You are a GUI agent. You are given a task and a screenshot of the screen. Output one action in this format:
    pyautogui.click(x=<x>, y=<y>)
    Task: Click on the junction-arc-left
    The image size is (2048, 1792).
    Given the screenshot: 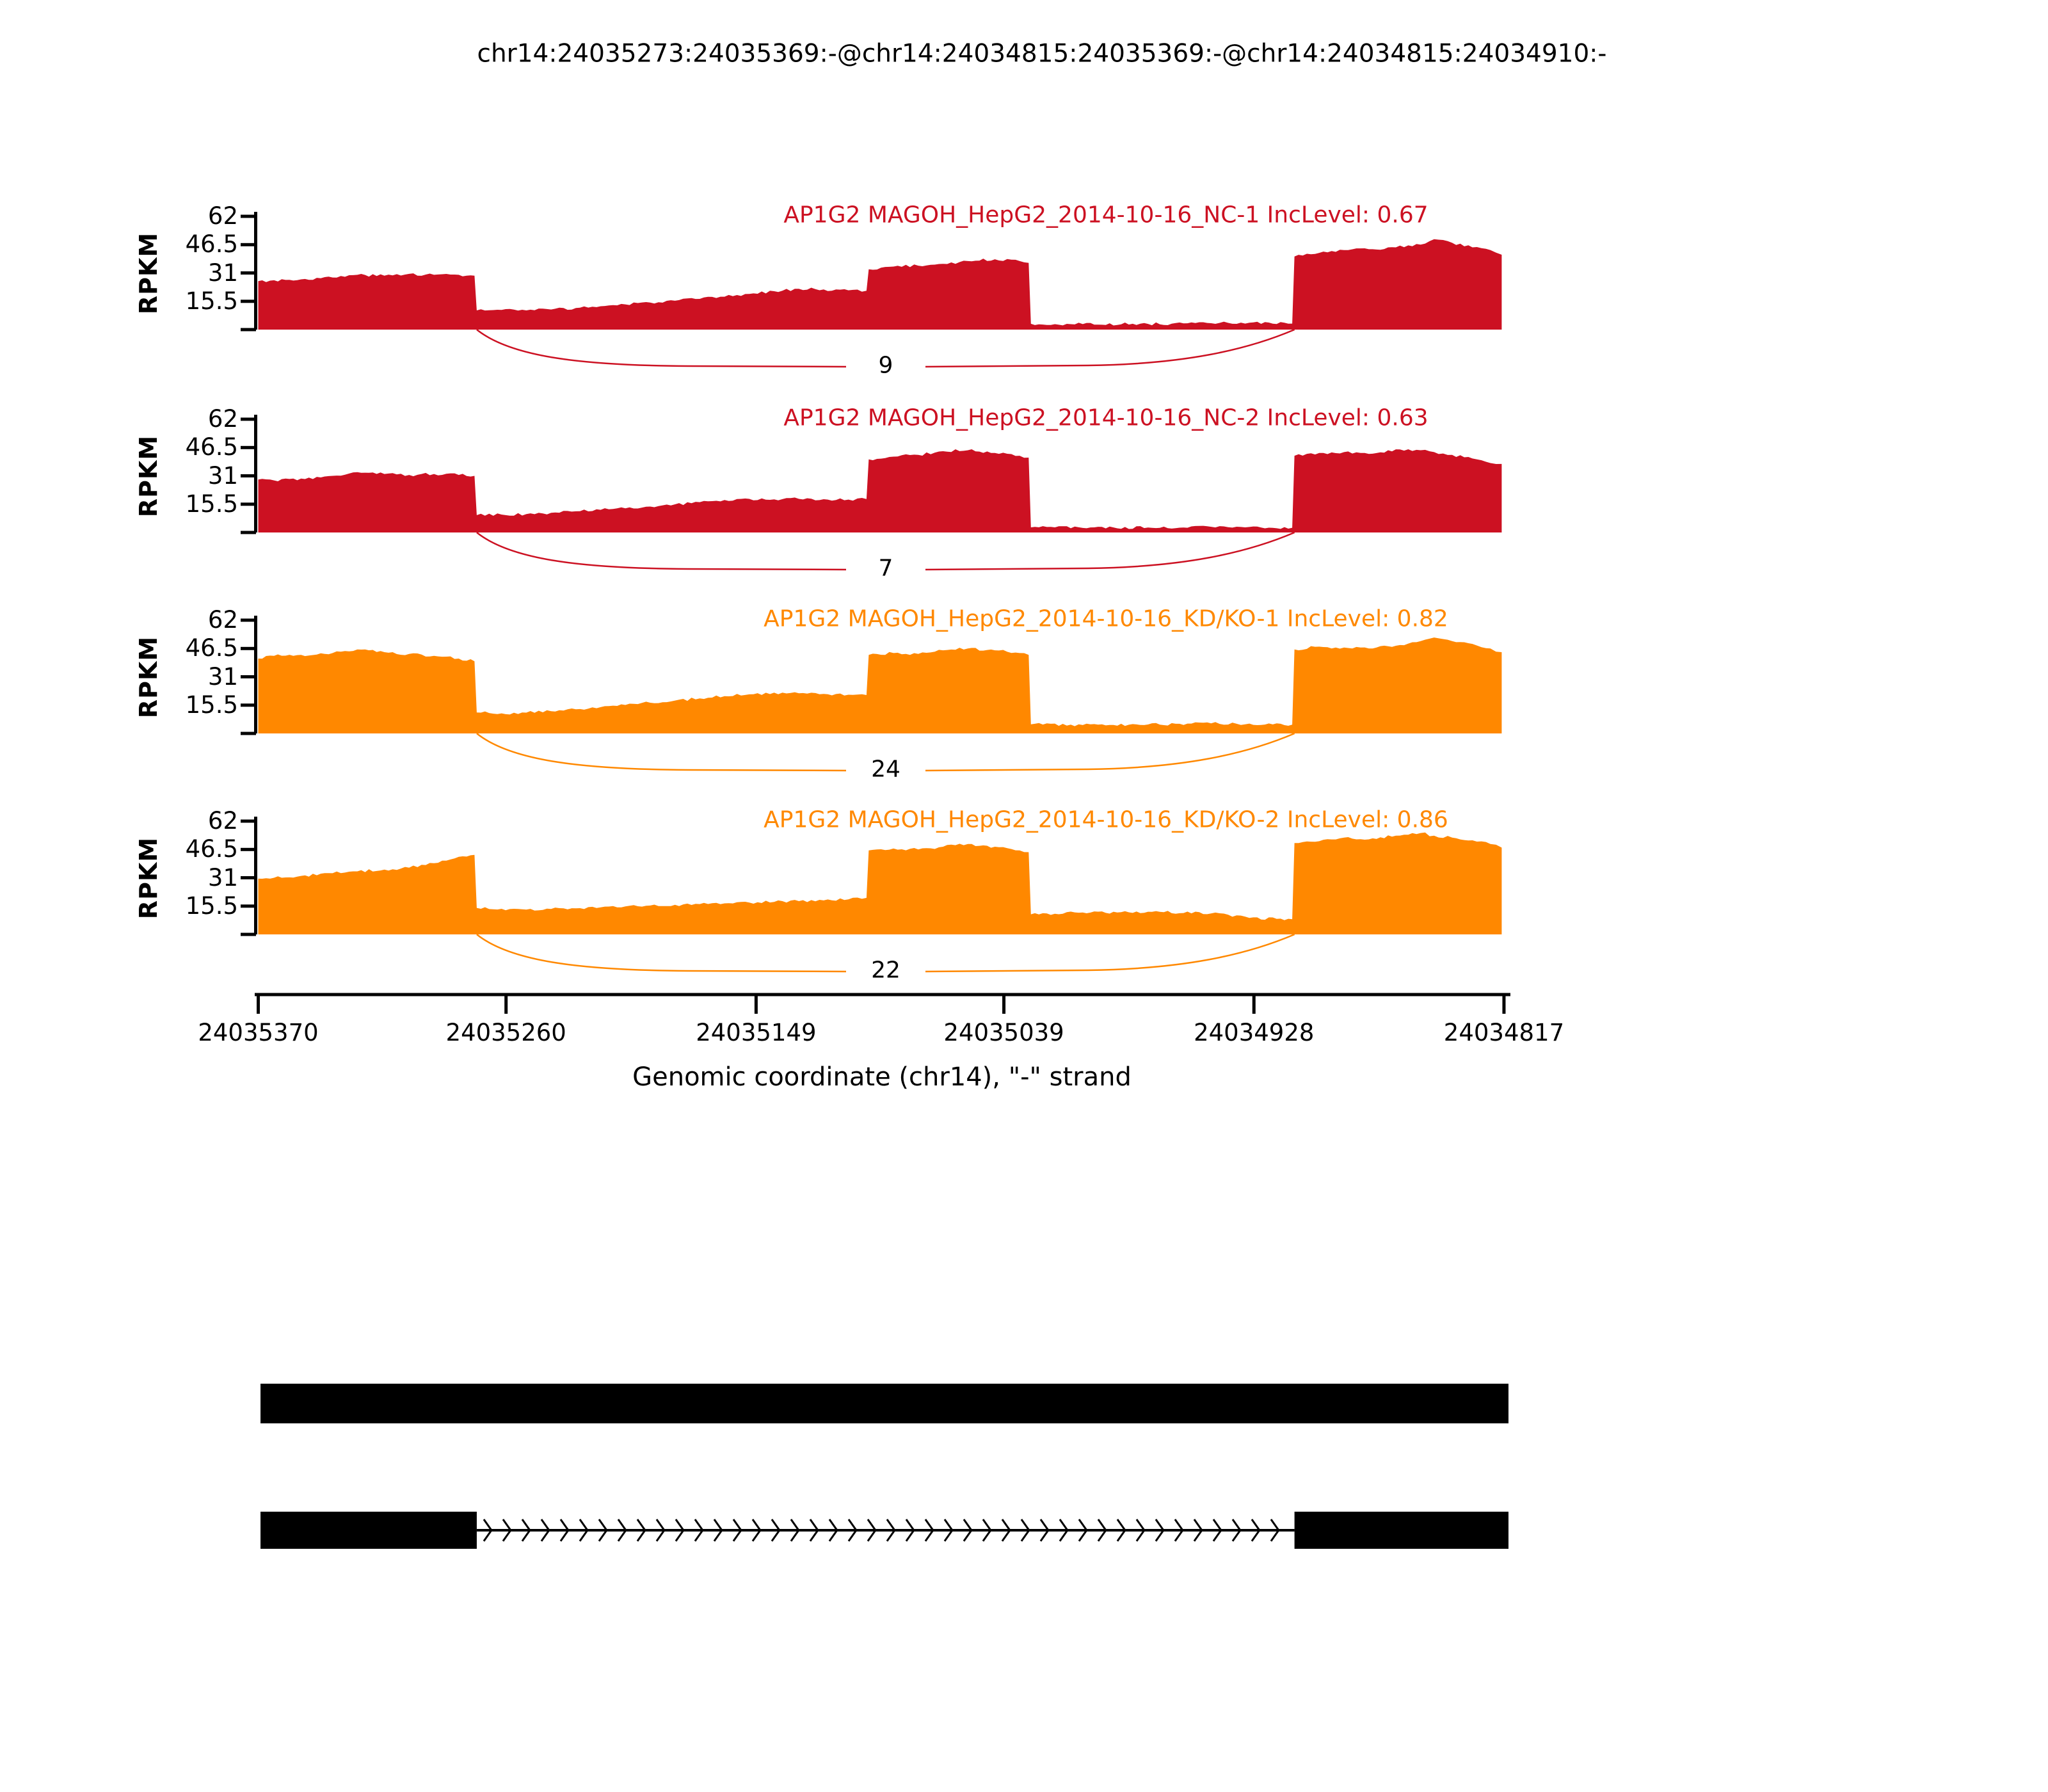 What is the action you would take?
    pyautogui.click(x=661, y=953)
    